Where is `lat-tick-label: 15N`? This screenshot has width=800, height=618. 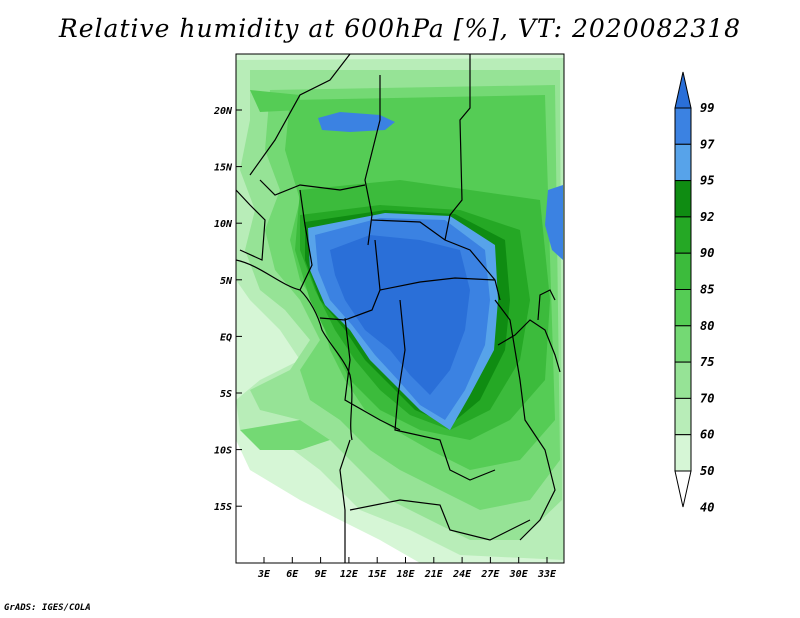 lat-tick-label: 15N is located at coordinates (223, 168).